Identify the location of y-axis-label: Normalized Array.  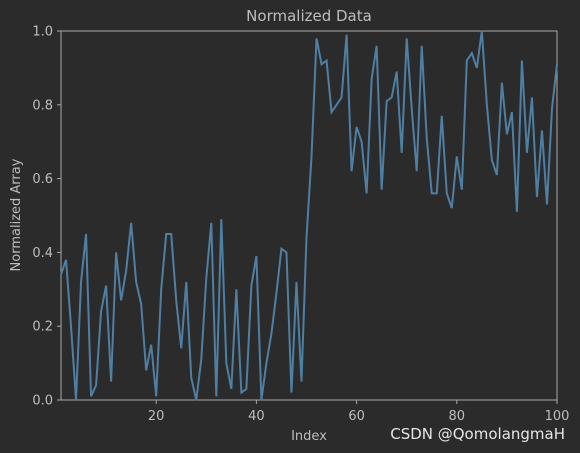
(16, 214).